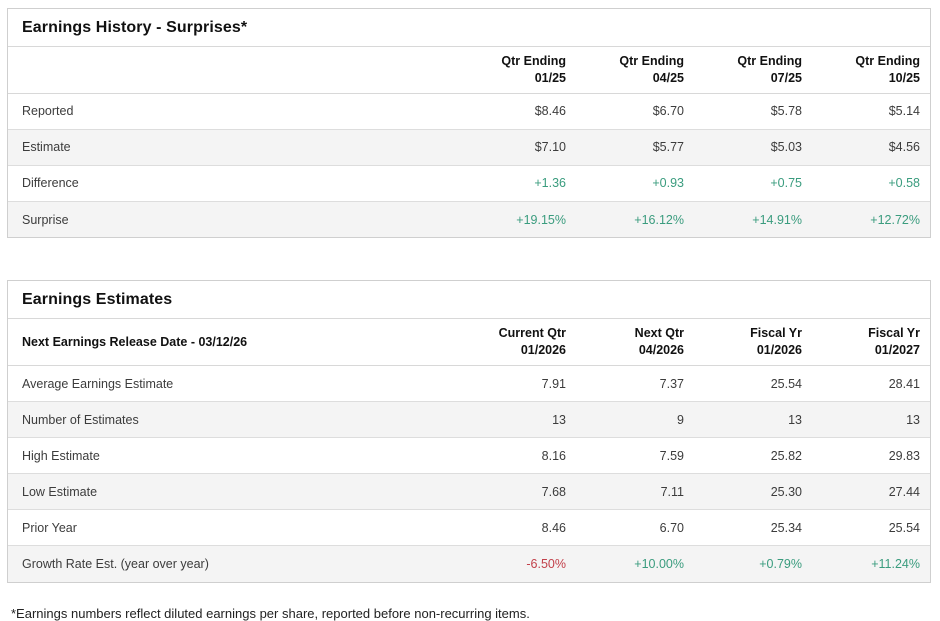  Describe the element at coordinates (635, 147) in the screenshot. I see `cell-value: $5.77` at that location.